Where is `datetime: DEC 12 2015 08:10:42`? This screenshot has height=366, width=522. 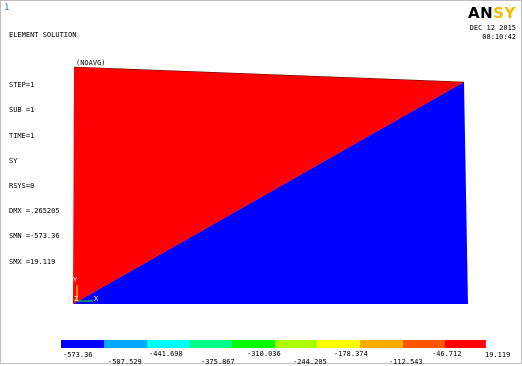 datetime: DEC 12 2015 08:10:42 is located at coordinates (493, 32).